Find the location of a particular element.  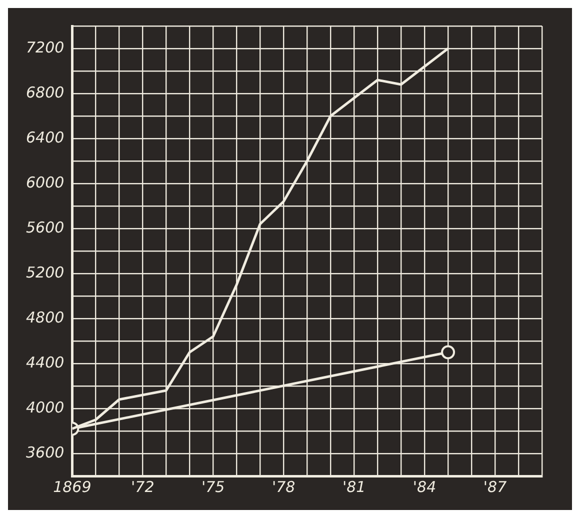

x-tick-label: '87 is located at coordinates (495, 487).